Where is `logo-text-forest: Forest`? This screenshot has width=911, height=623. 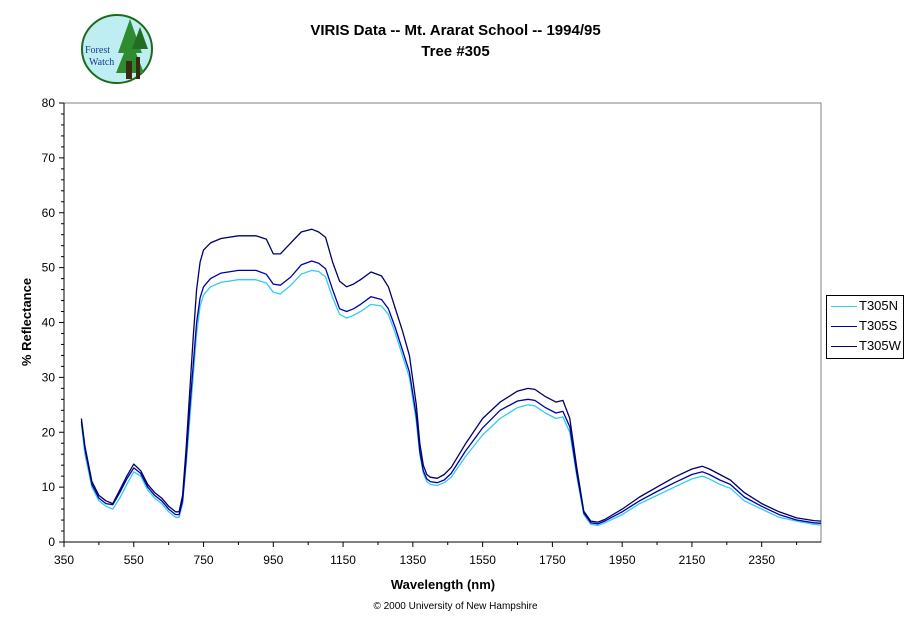 logo-text-forest: Forest is located at coordinates (97, 50).